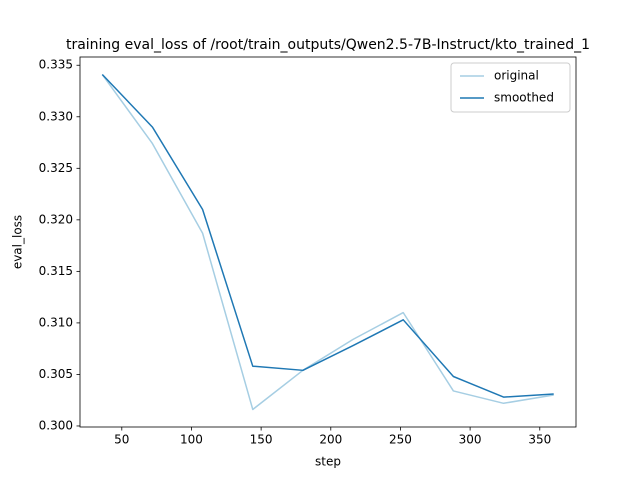 The width and height of the screenshot is (640, 480). Describe the element at coordinates (56, 374) in the screenshot. I see `y-tick-label: 0.305` at that location.